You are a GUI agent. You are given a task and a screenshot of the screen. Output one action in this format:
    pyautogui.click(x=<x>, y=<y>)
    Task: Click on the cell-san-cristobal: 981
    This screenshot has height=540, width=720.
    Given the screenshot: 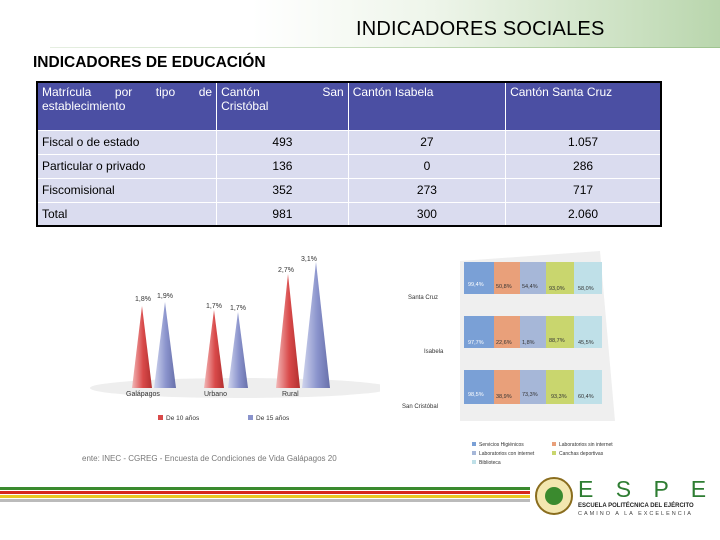 What is the action you would take?
    pyautogui.click(x=282, y=214)
    